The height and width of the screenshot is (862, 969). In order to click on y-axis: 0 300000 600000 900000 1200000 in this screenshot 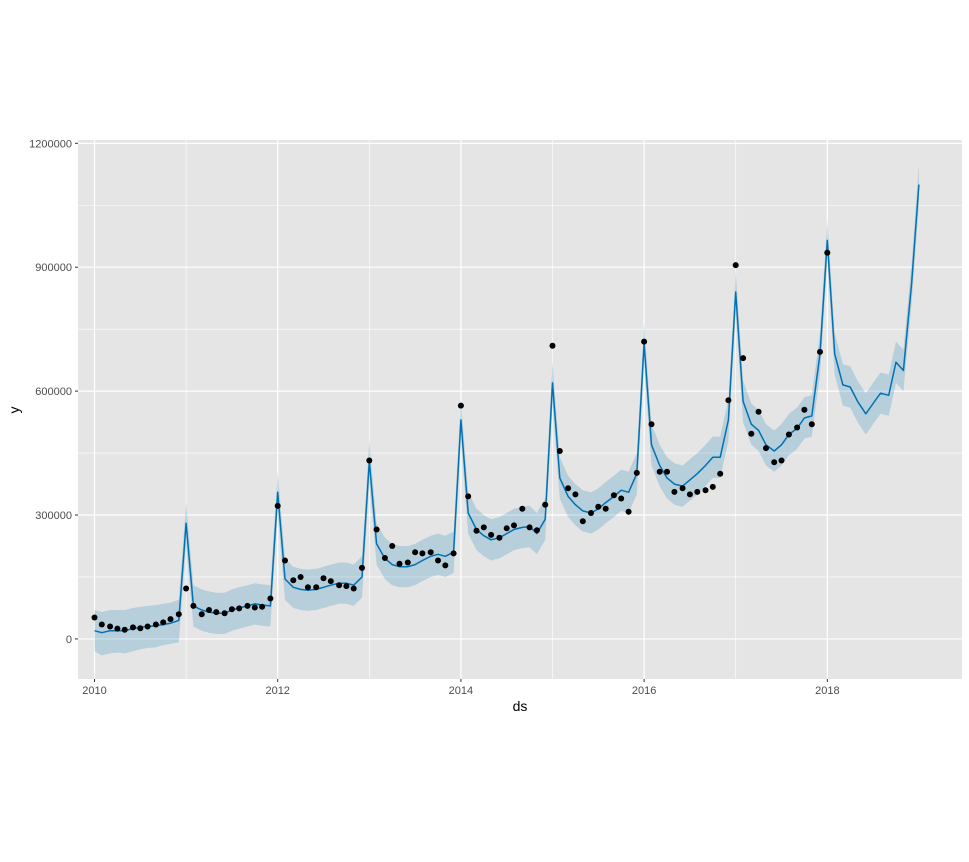, I will do `click(53, 392)`.